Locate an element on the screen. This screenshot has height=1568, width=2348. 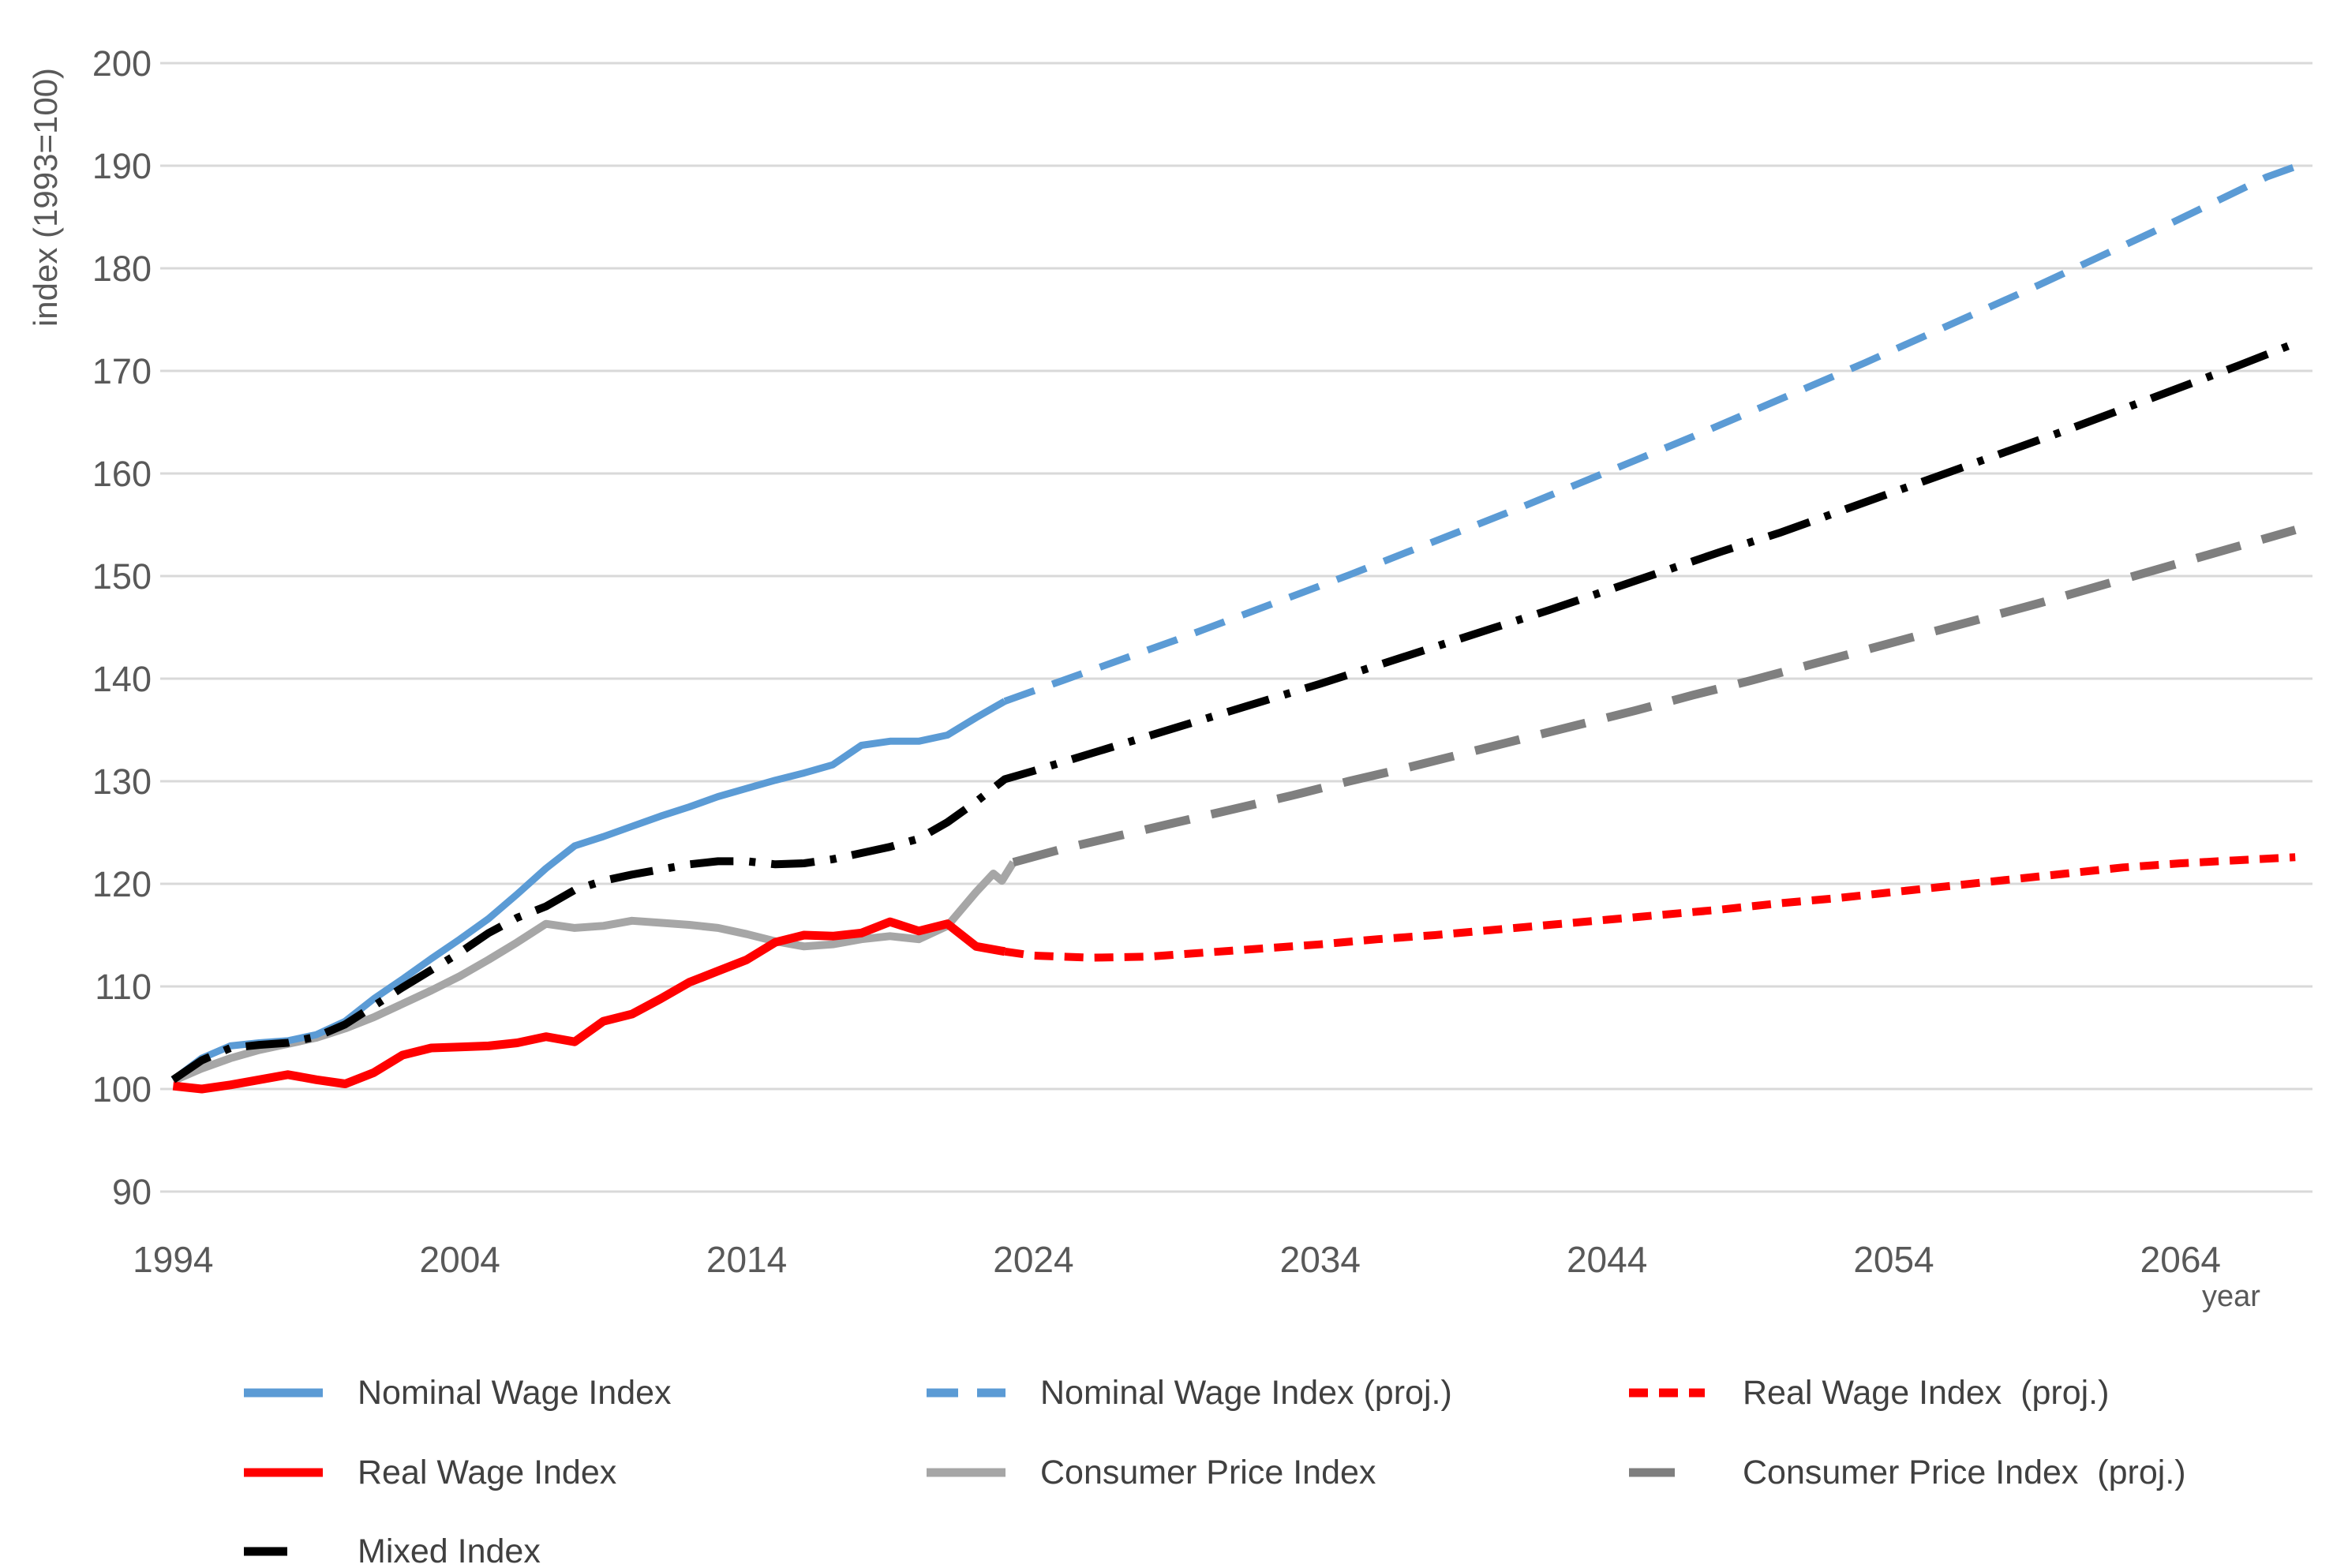
line-real-wage-index is located at coordinates (589, 1006).